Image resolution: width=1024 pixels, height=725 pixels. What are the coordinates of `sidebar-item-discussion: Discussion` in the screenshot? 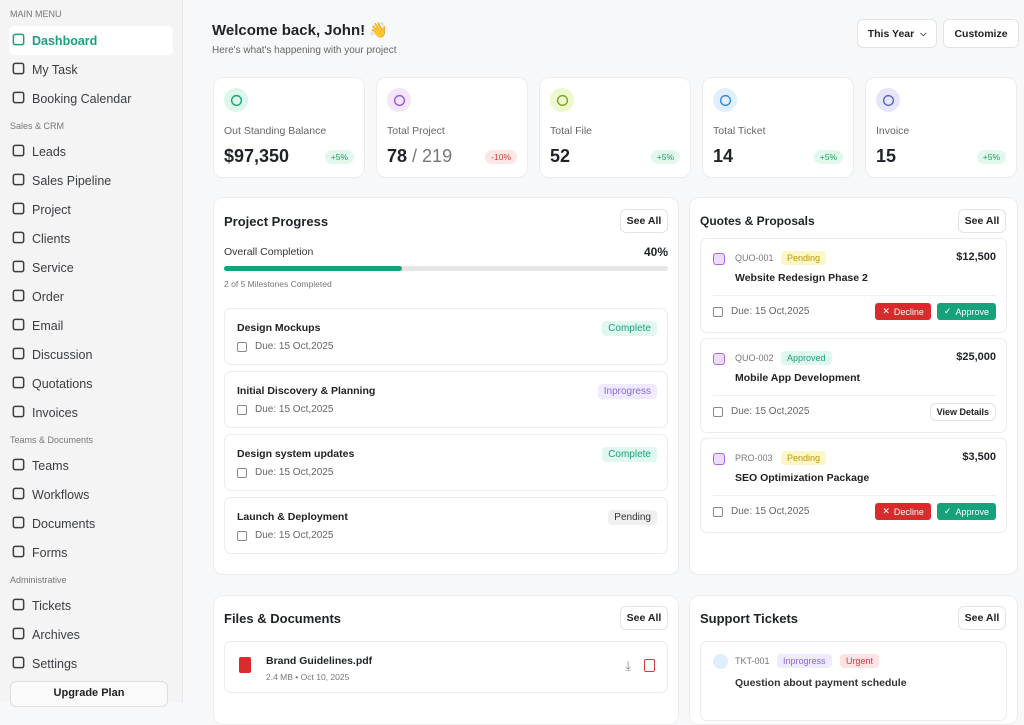 It's located at (91, 354).